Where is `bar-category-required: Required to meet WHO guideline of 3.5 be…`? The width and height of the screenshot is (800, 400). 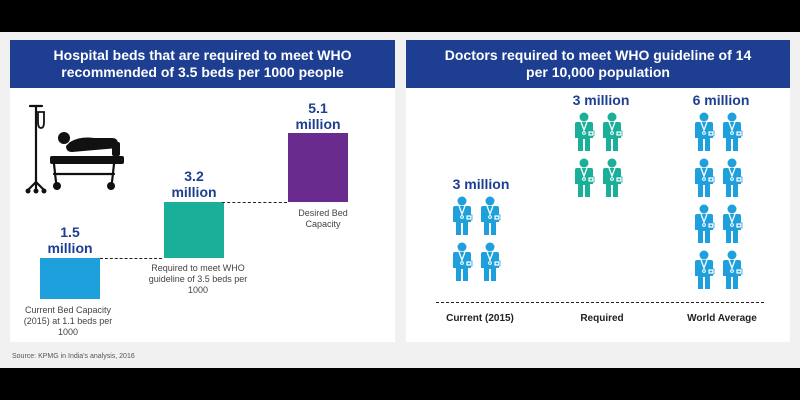 bar-category-required: Required to meet WHO guideline of 3.5 be… is located at coordinates (198, 279).